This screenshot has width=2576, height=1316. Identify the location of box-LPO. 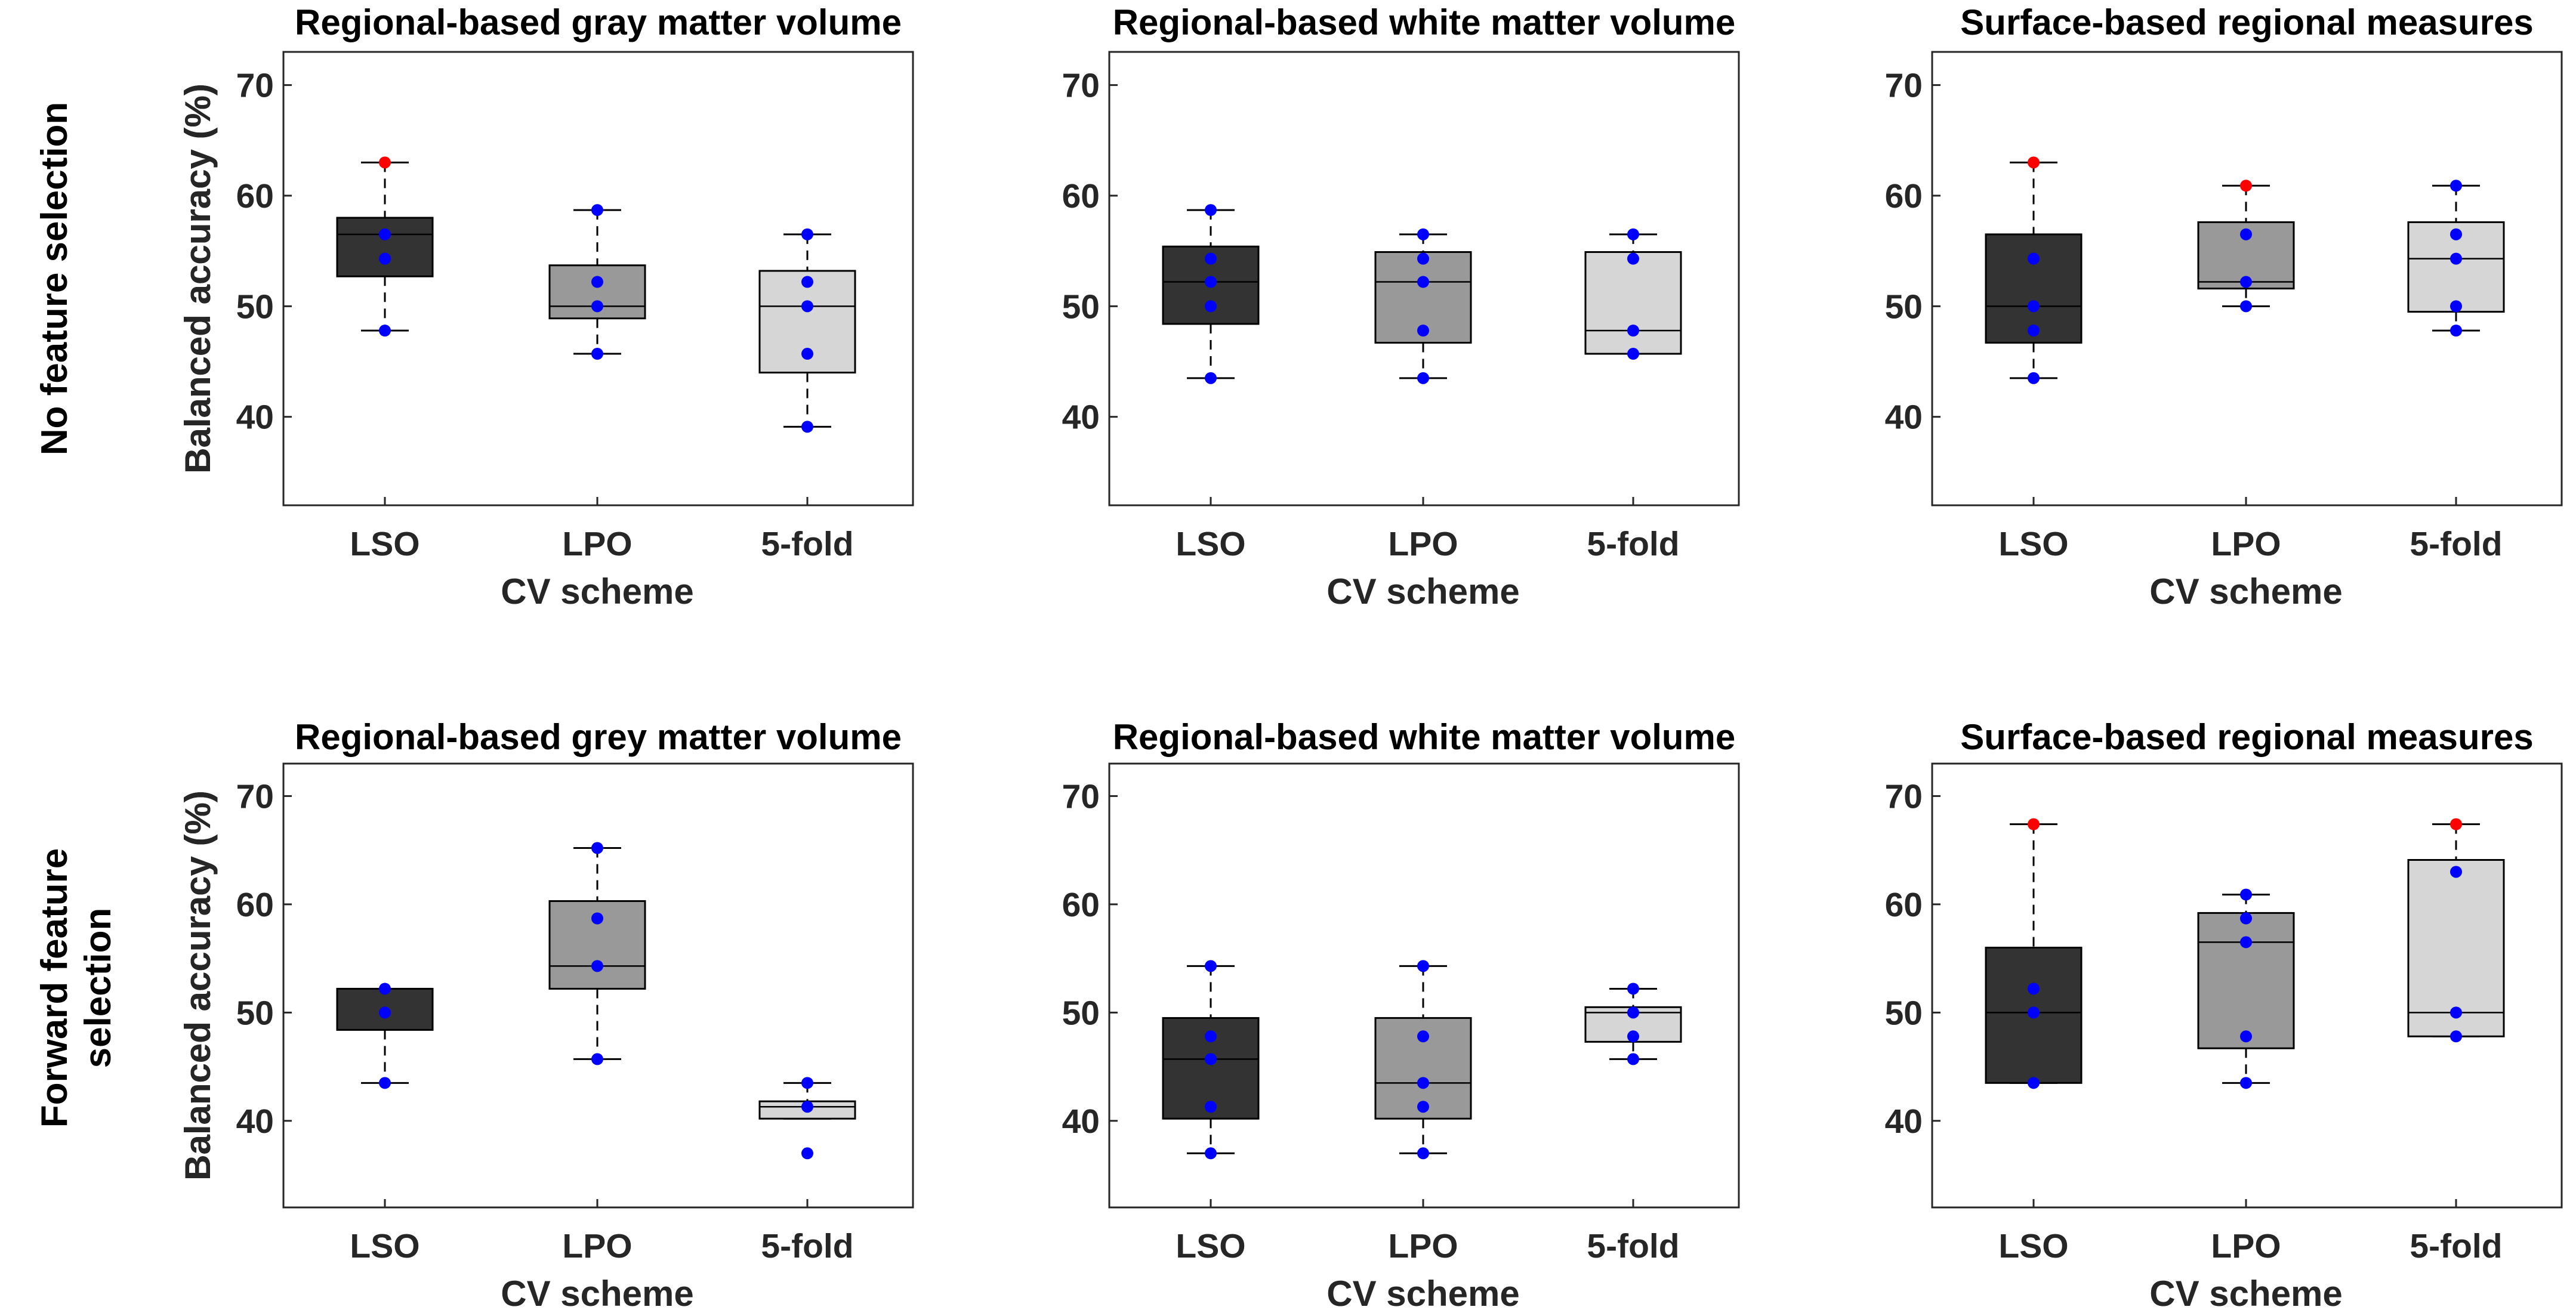
(1423, 306).